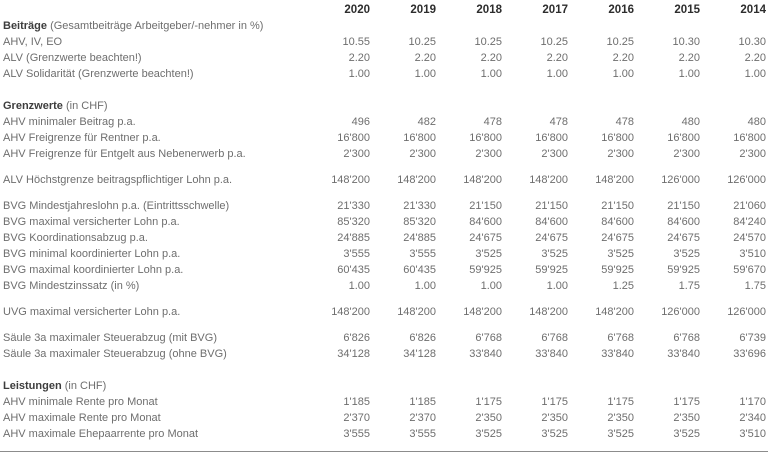 This screenshot has height=455, width=768. Describe the element at coordinates (72, 58) in the screenshot. I see `row-label: ALV (Grenzwerte beachten!)` at that location.